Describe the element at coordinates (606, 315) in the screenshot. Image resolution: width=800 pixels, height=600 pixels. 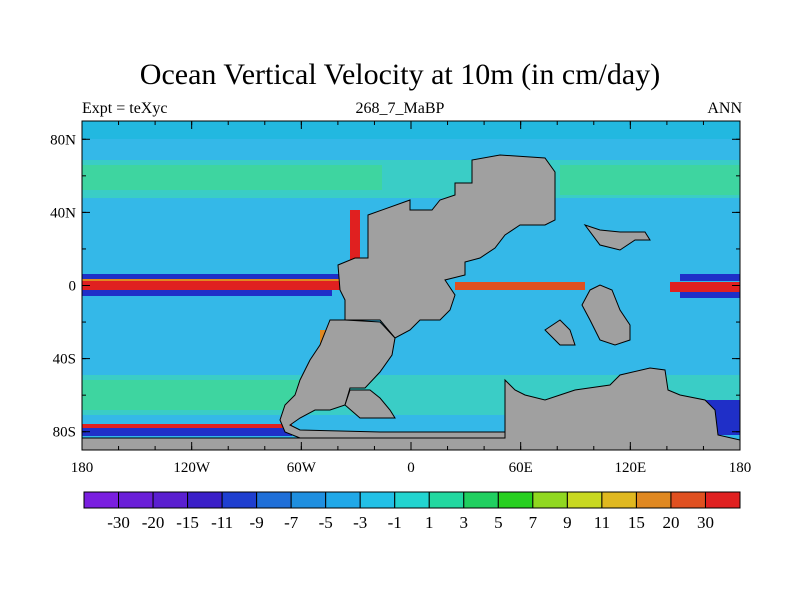
I see `land-island-east` at that location.